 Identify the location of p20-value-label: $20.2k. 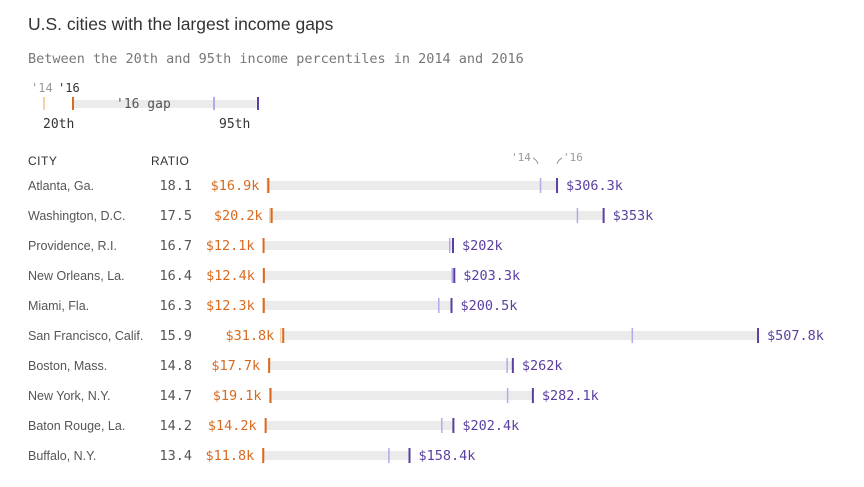
(238, 216).